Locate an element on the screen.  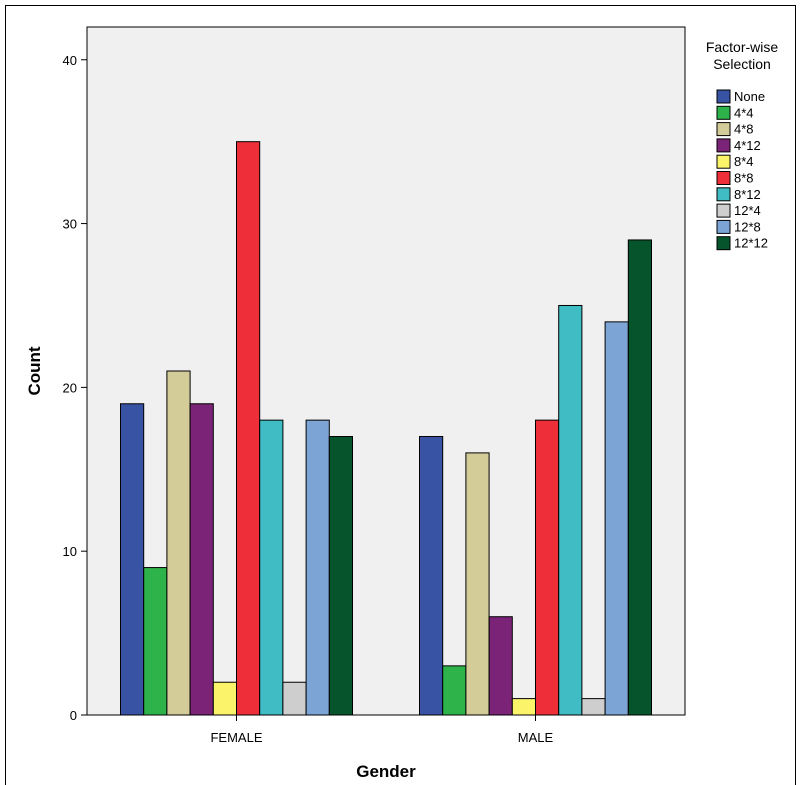
y-tick-label: 40 is located at coordinates (70, 60).